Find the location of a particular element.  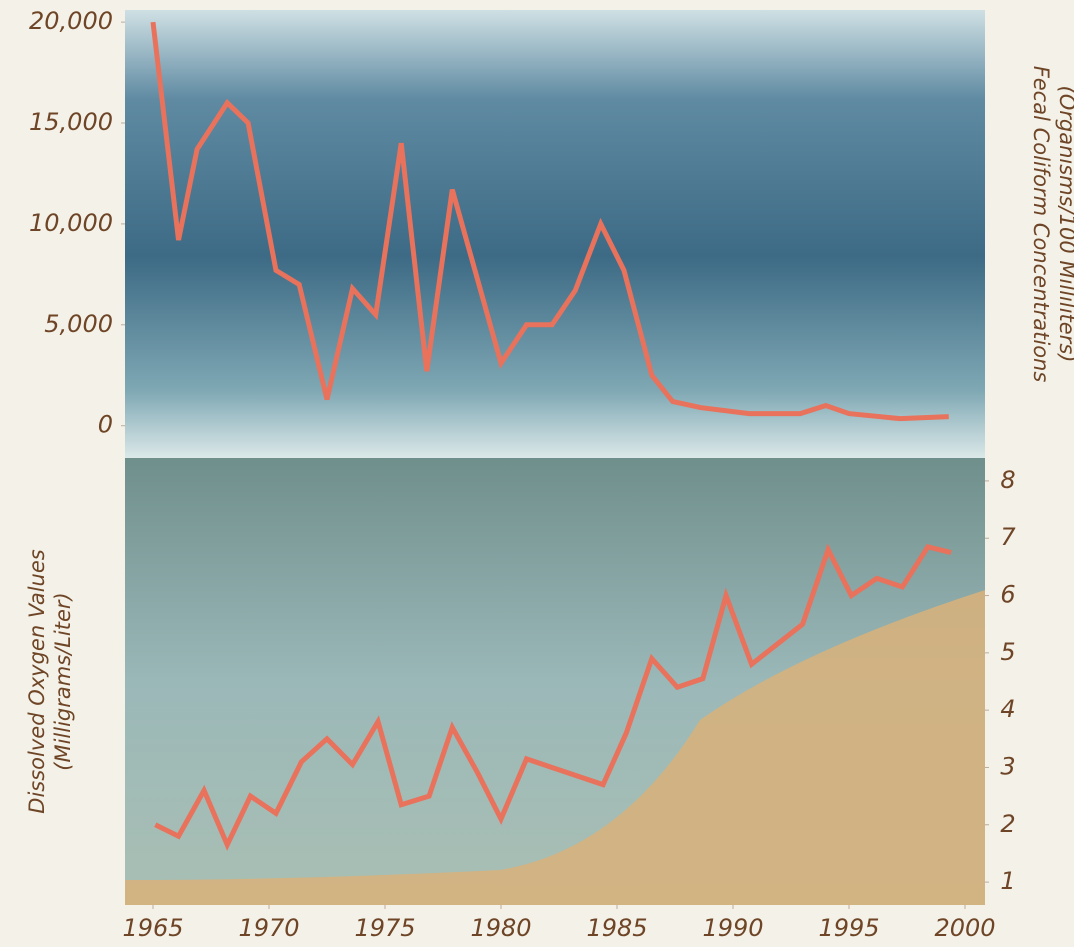

y-tick-label: 5 is located at coordinates (1007, 652).